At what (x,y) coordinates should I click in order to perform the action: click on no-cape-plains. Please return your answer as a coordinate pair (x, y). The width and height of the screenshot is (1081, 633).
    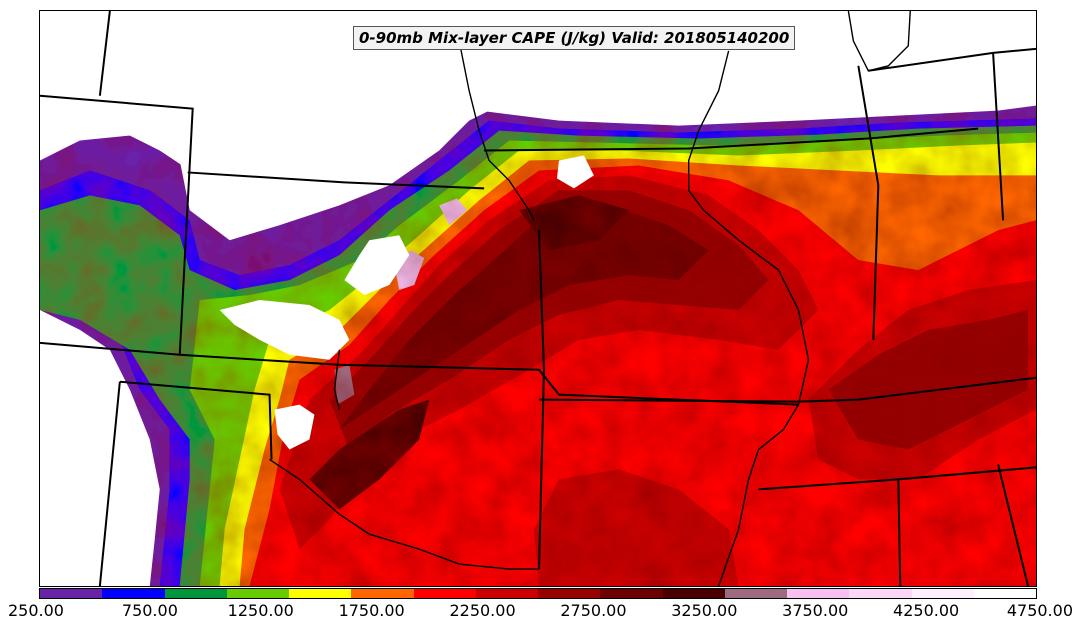
    Looking at the image, I should click on (284, 329).